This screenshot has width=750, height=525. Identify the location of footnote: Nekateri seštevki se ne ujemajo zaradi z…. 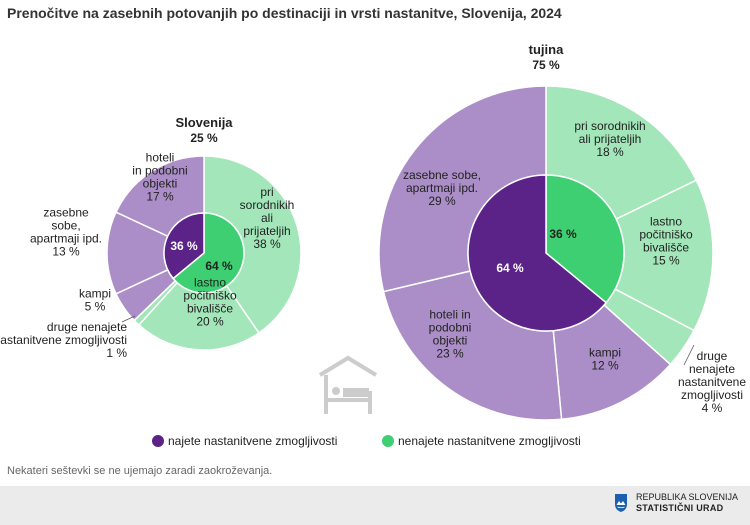
(140, 471).